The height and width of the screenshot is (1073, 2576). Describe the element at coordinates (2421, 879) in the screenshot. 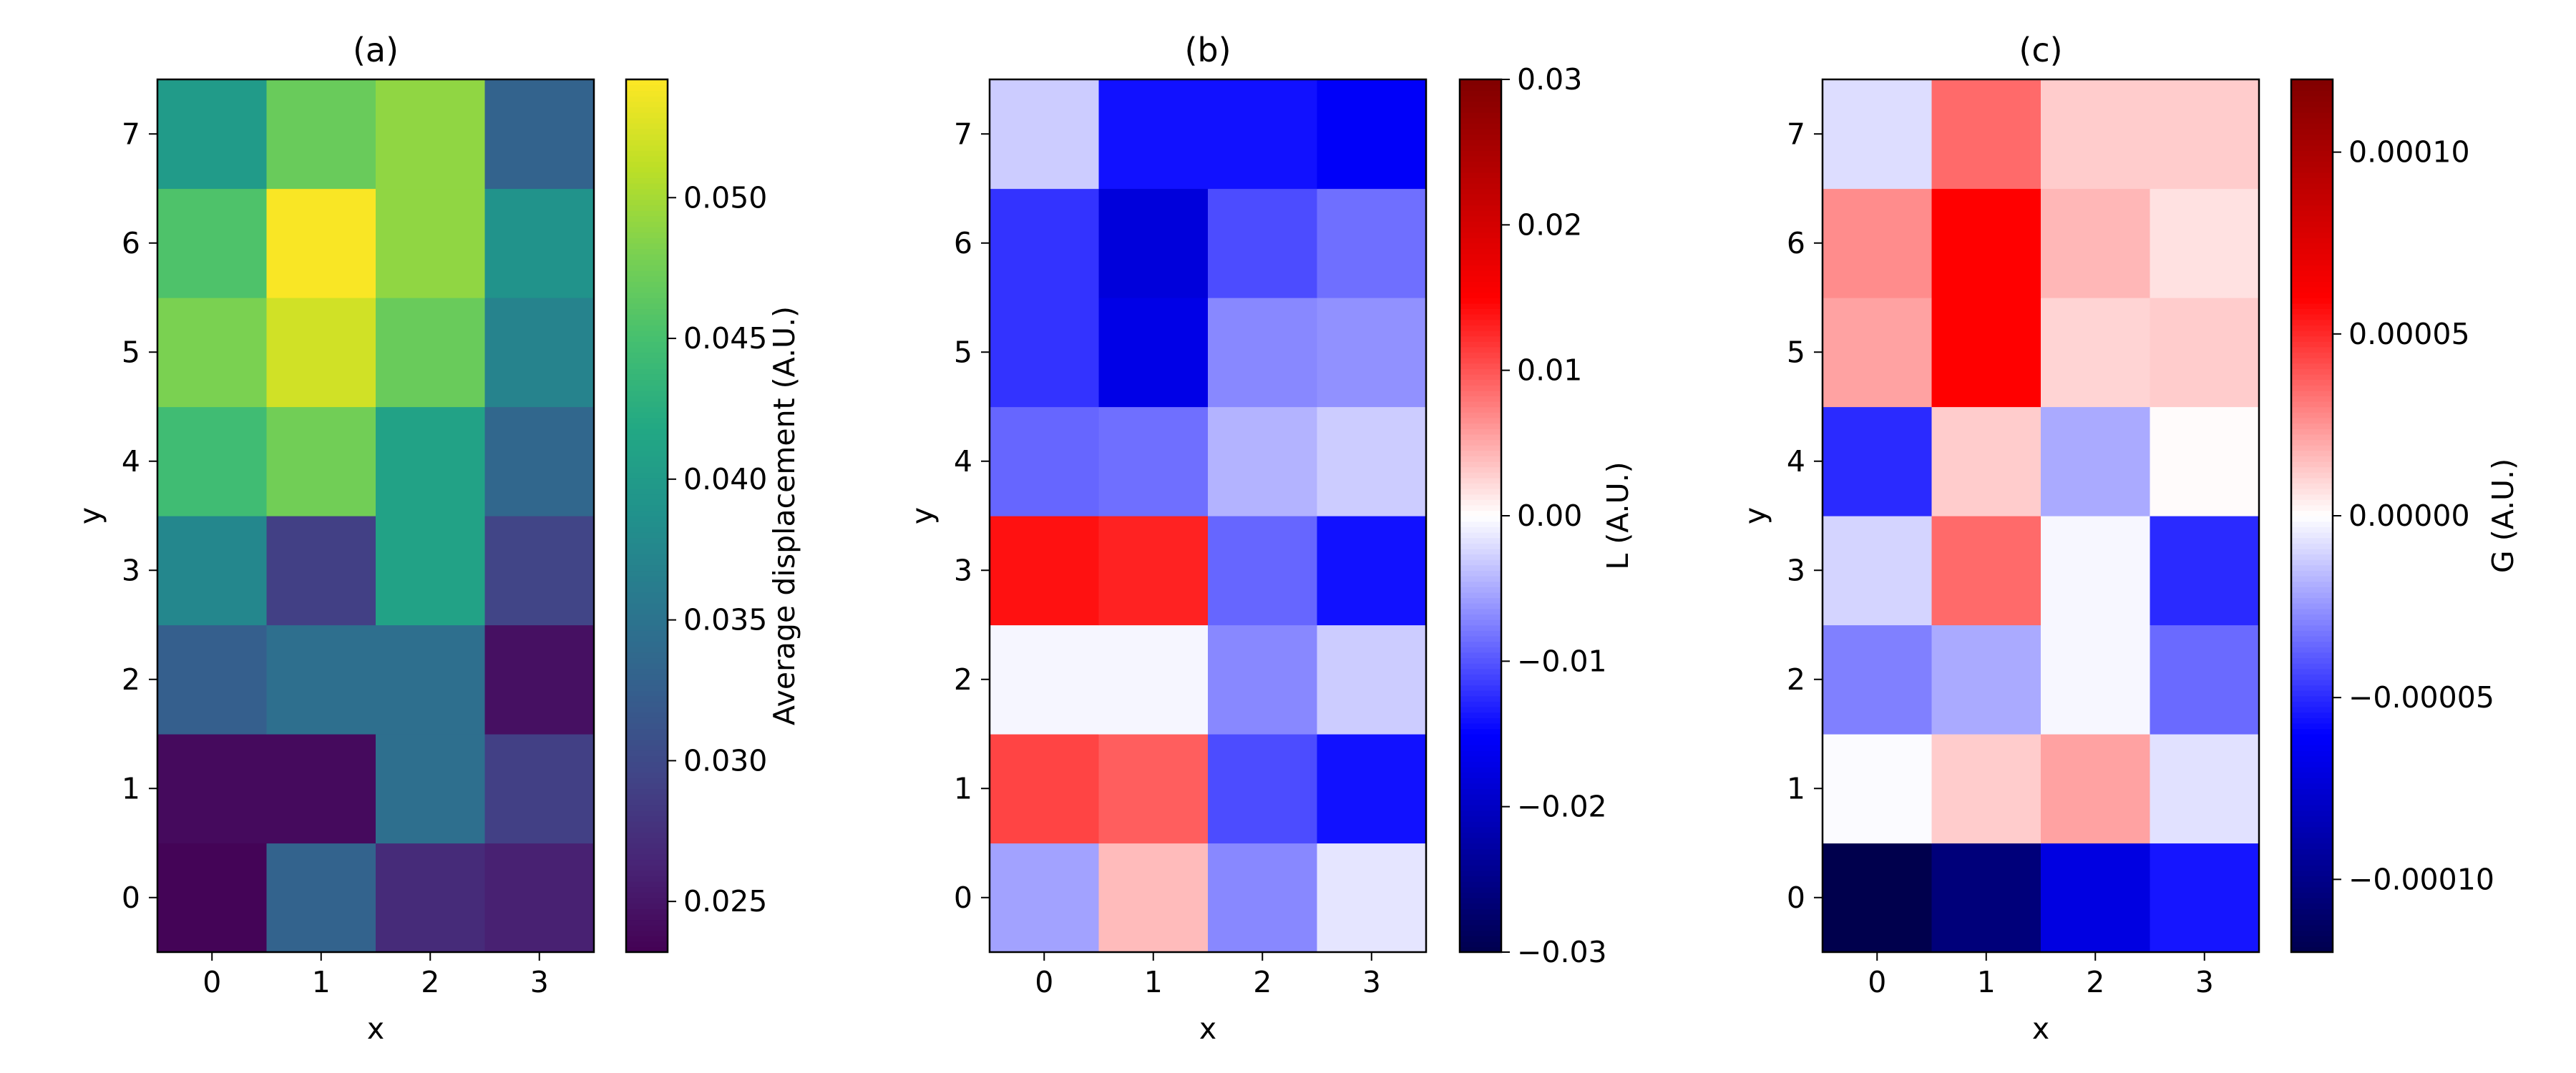

I see `colorbar-tick-label: −0.00010` at that location.